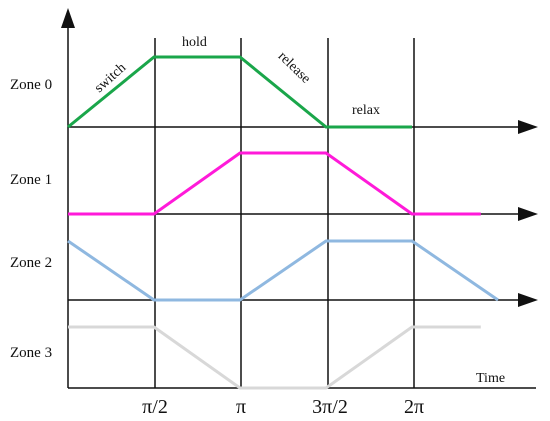 Image resolution: width=550 pixels, height=421 pixels. What do you see at coordinates (68, 18) in the screenshot?
I see `vertical-axis-arrow-icon` at bounding box center [68, 18].